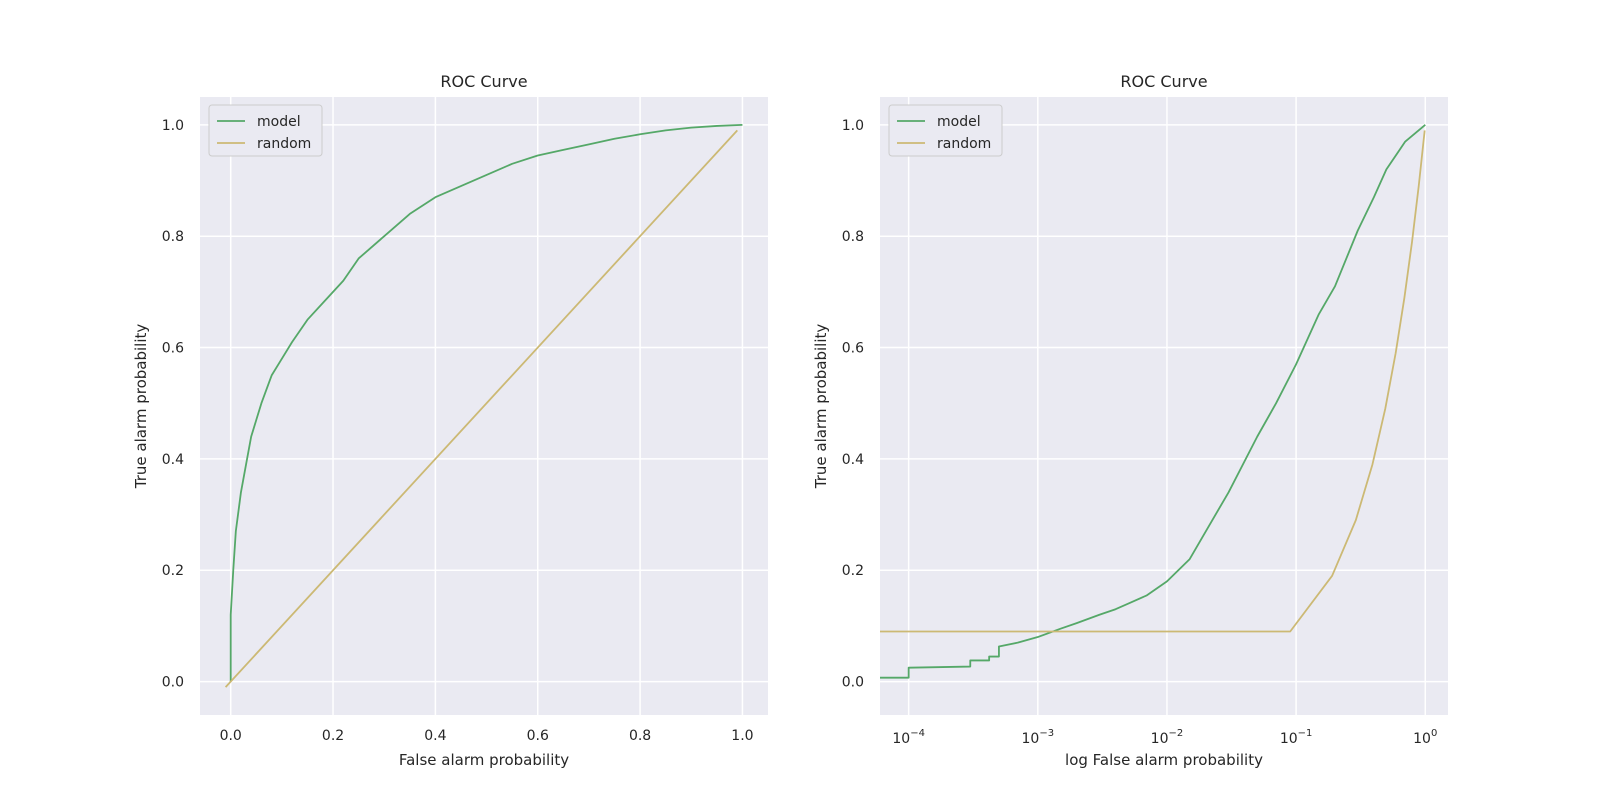 The height and width of the screenshot is (800, 1600). Describe the element at coordinates (640, 736) in the screenshot. I see `x-tick-label: 0.8` at that location.